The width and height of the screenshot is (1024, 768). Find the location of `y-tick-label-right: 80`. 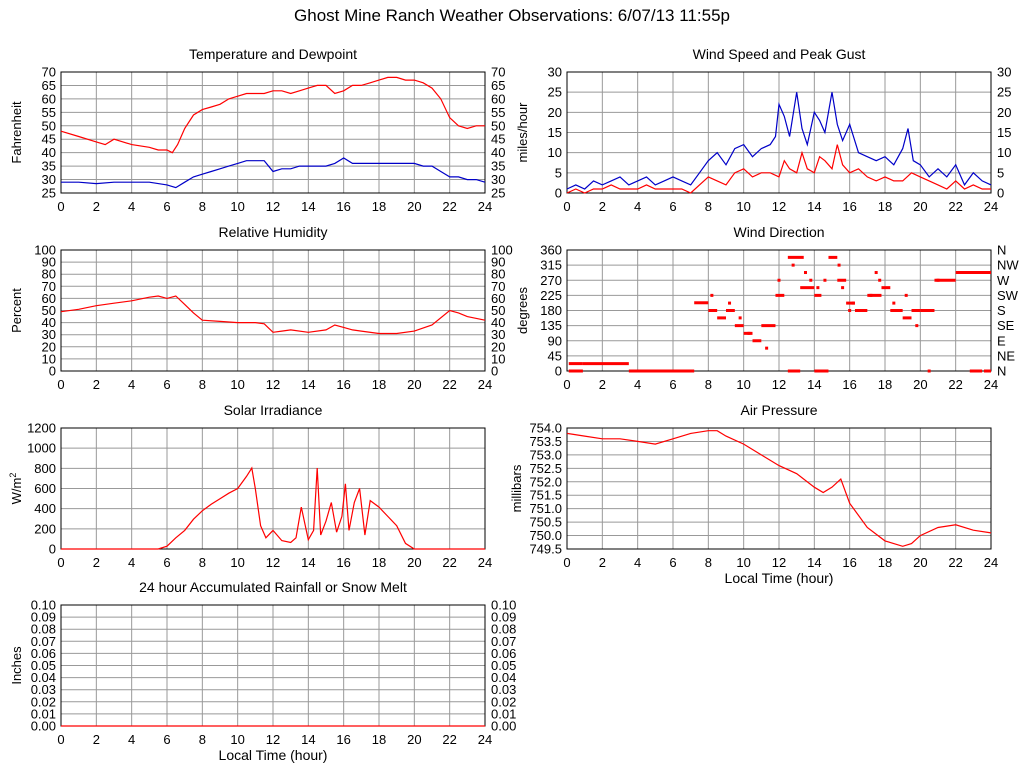

y-tick-label-right: 80 is located at coordinates (498, 274).